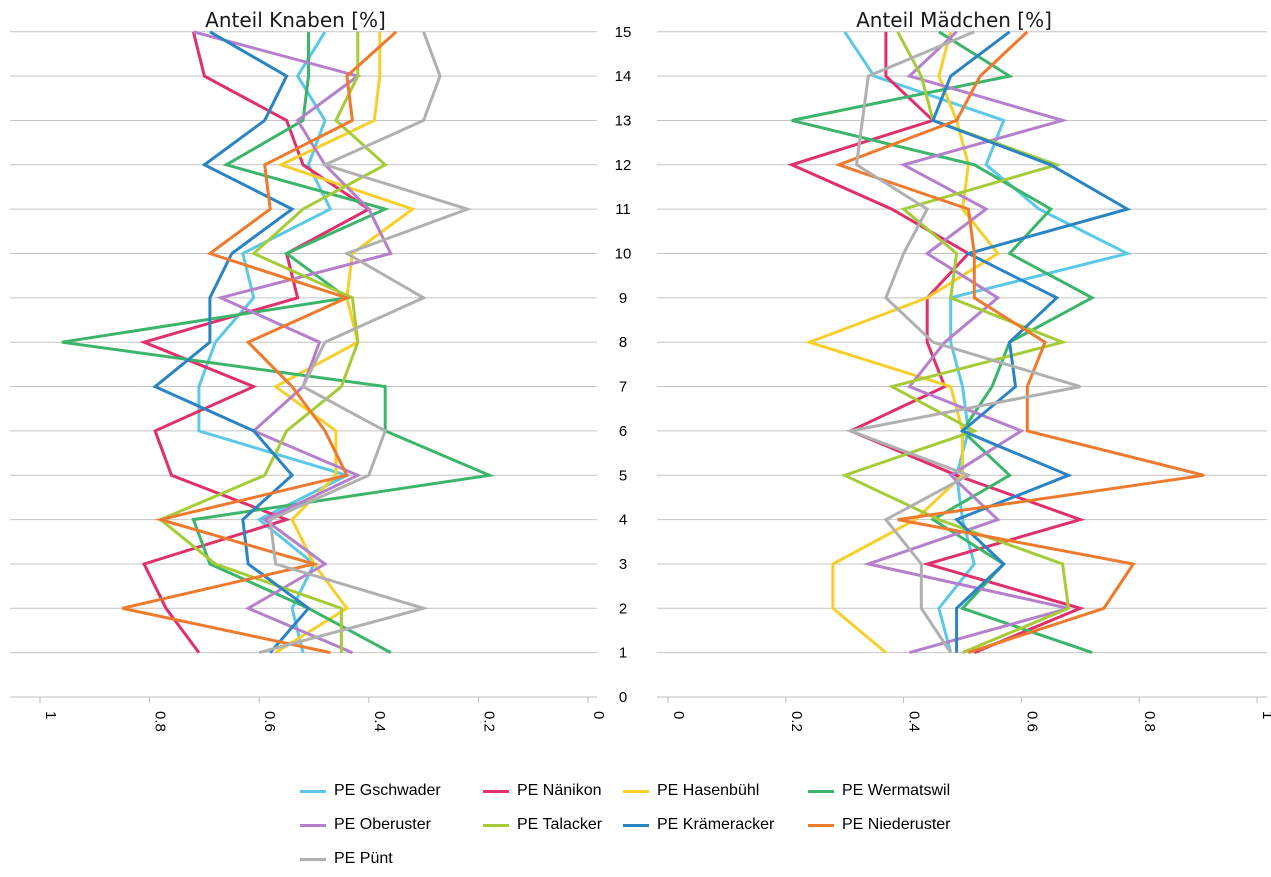 The width and height of the screenshot is (1271, 877). I want to click on y-tick-label: 12, so click(623, 165).